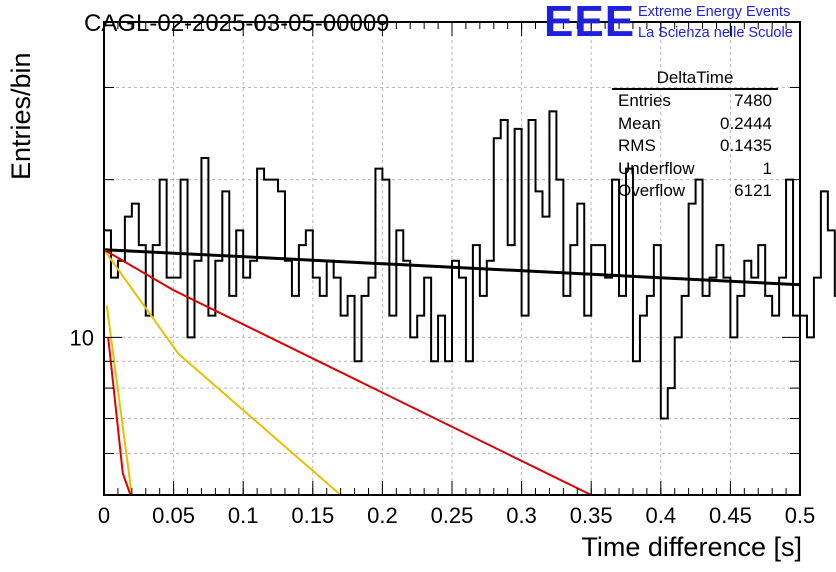  I want to click on stats-label: Entries, so click(644, 100).